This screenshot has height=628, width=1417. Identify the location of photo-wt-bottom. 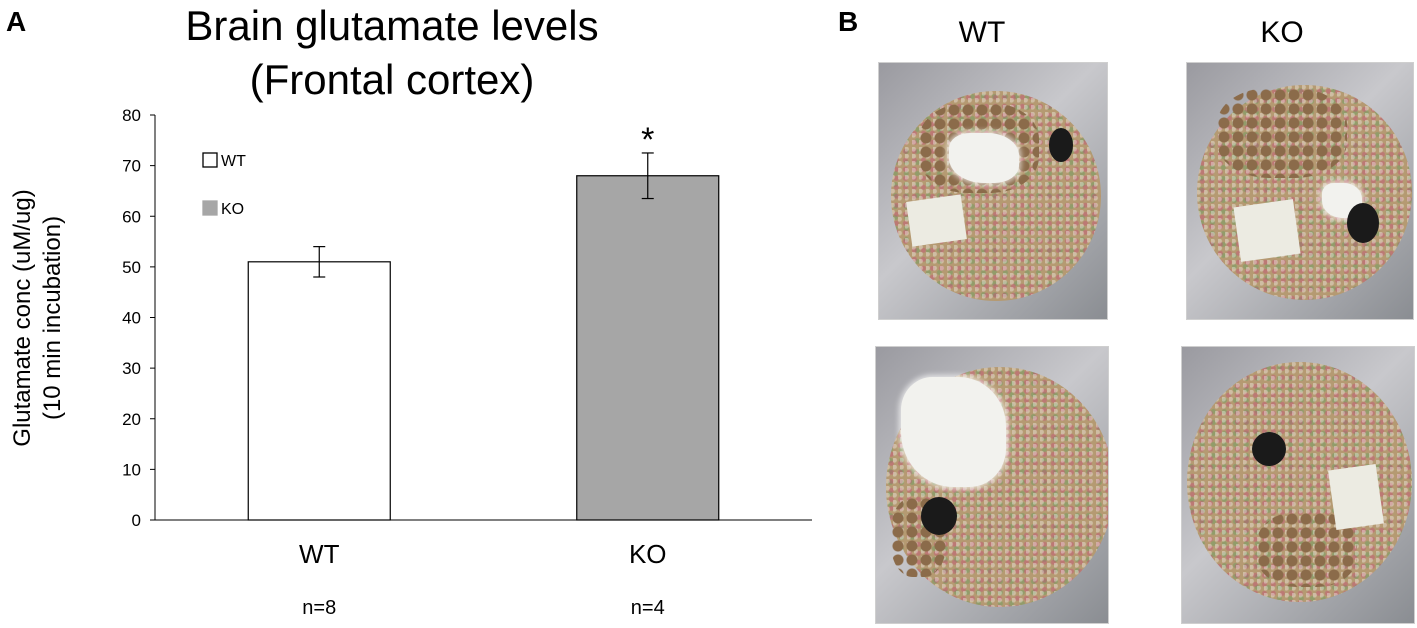
(992, 485).